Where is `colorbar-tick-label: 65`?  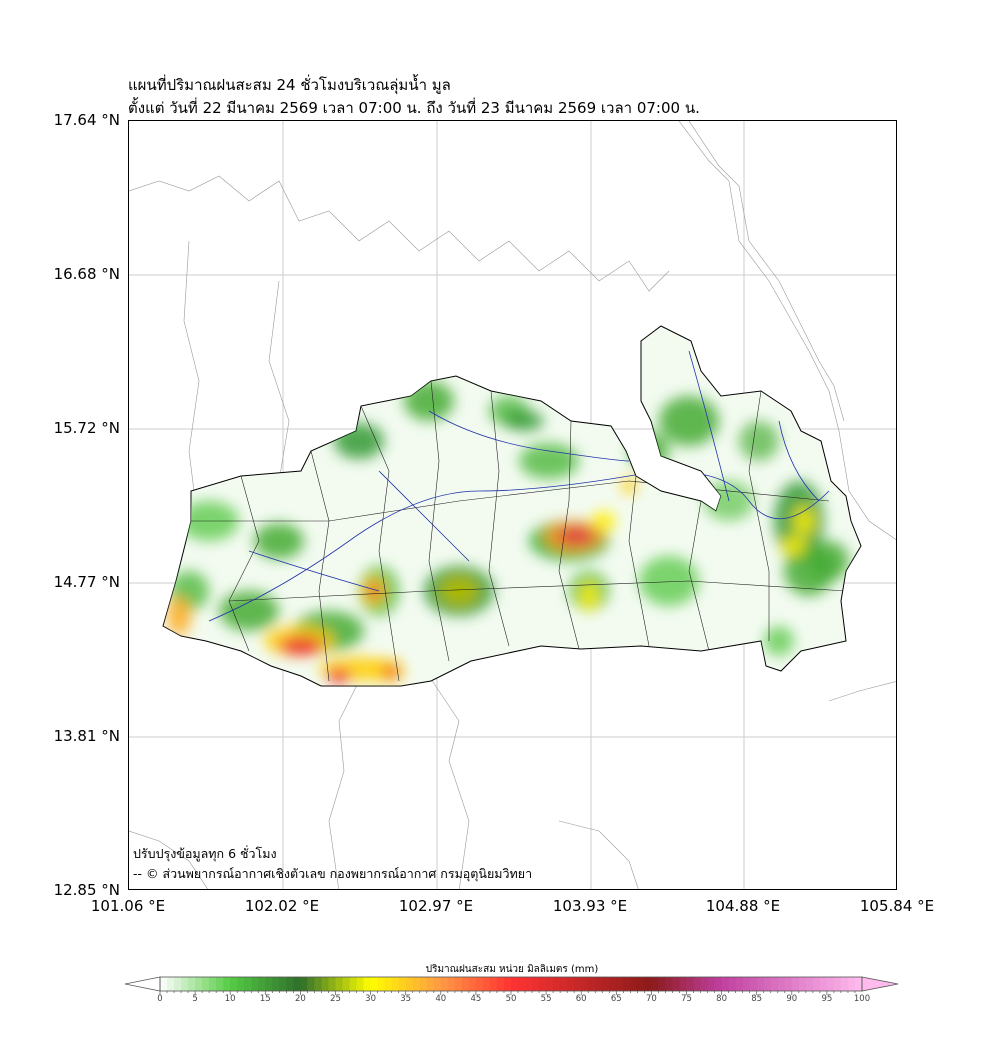 colorbar-tick-label: 65 is located at coordinates (616, 999).